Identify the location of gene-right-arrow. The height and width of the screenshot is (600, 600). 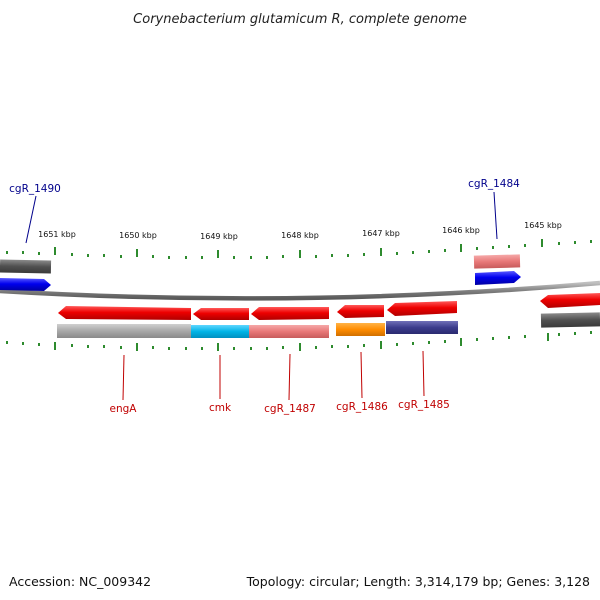
(570, 300).